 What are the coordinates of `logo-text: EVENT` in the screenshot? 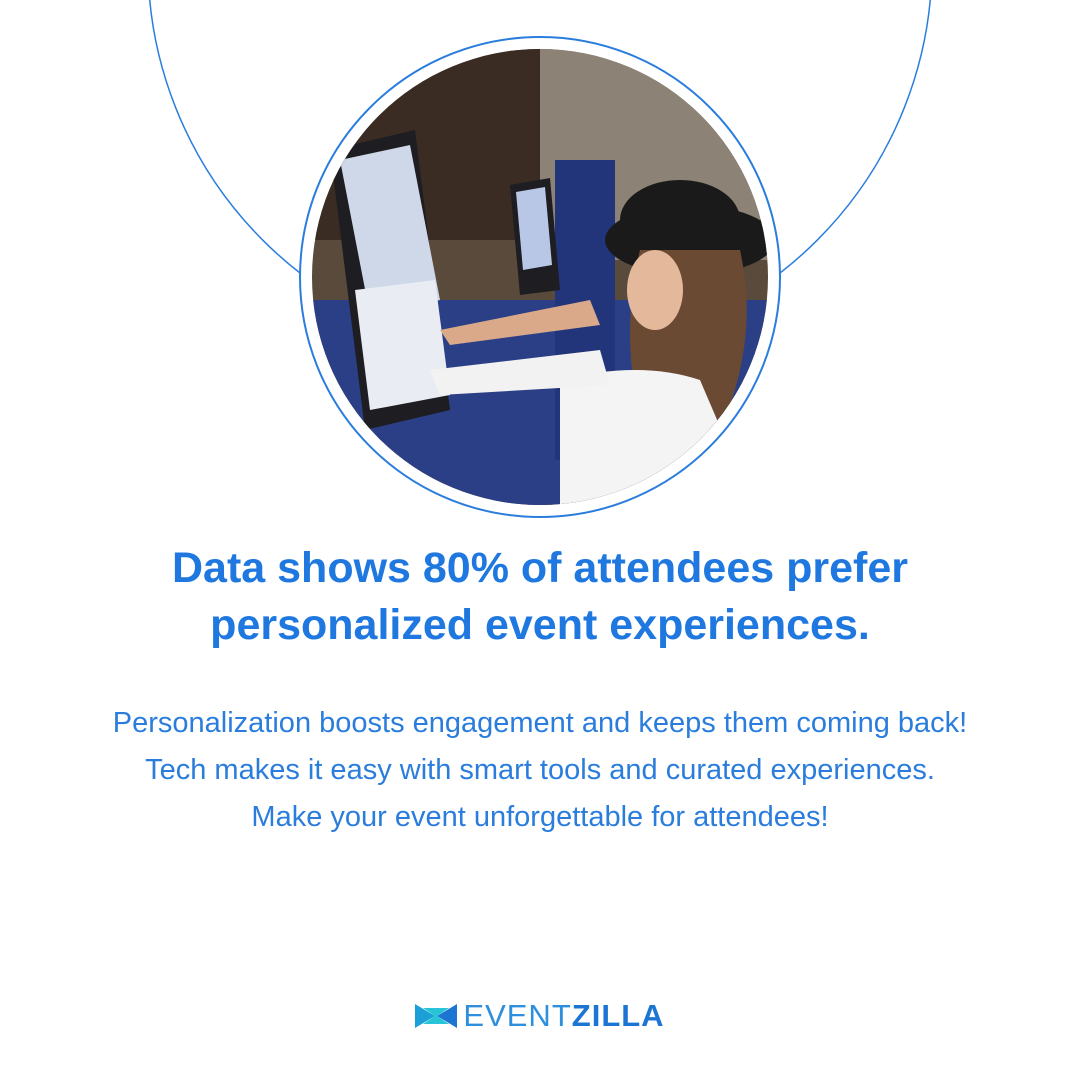 It's located at (517, 1015).